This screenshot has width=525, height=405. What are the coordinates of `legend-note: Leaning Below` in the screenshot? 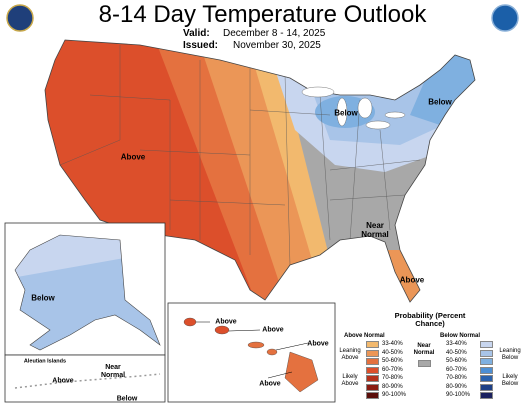 It's located at (510, 354).